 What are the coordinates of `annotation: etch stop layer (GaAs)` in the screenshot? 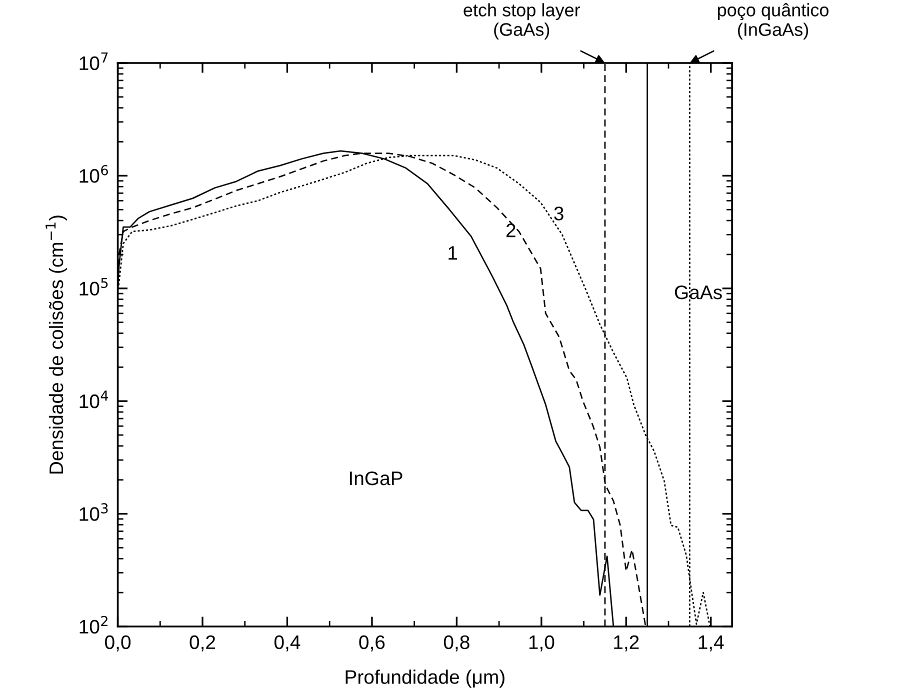 It's located at (522, 21).